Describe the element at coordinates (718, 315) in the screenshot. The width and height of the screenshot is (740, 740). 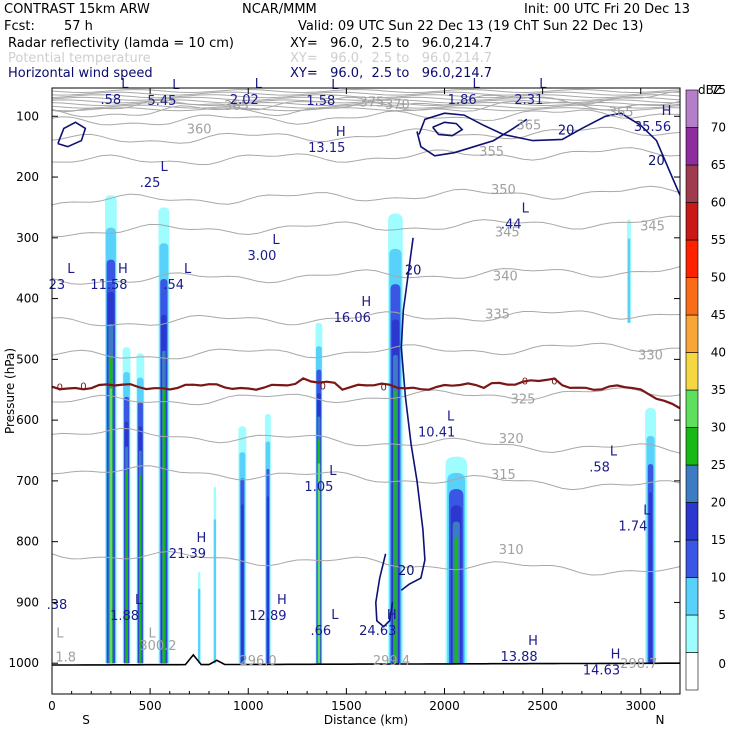
I see `colorbar-level-label: 45` at that location.